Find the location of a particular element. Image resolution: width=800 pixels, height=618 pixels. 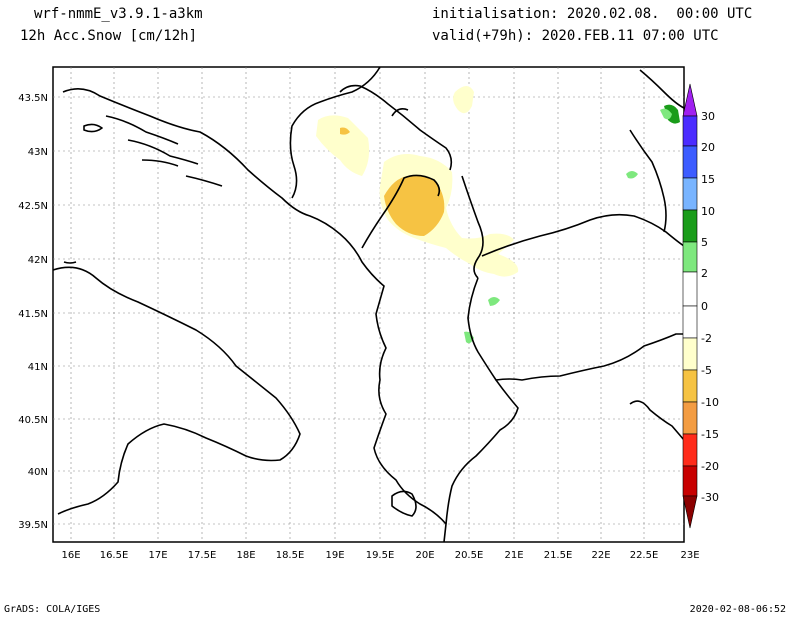

model-title: wrf-nmmE_v3.9.1-a3km is located at coordinates (118, 14).